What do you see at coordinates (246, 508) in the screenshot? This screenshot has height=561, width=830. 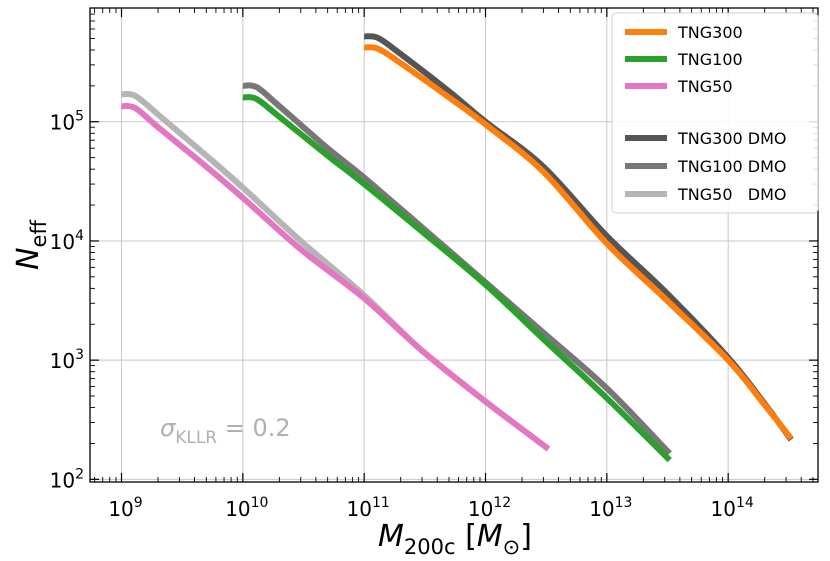 I see `x-tick-label: 1010` at bounding box center [246, 508].